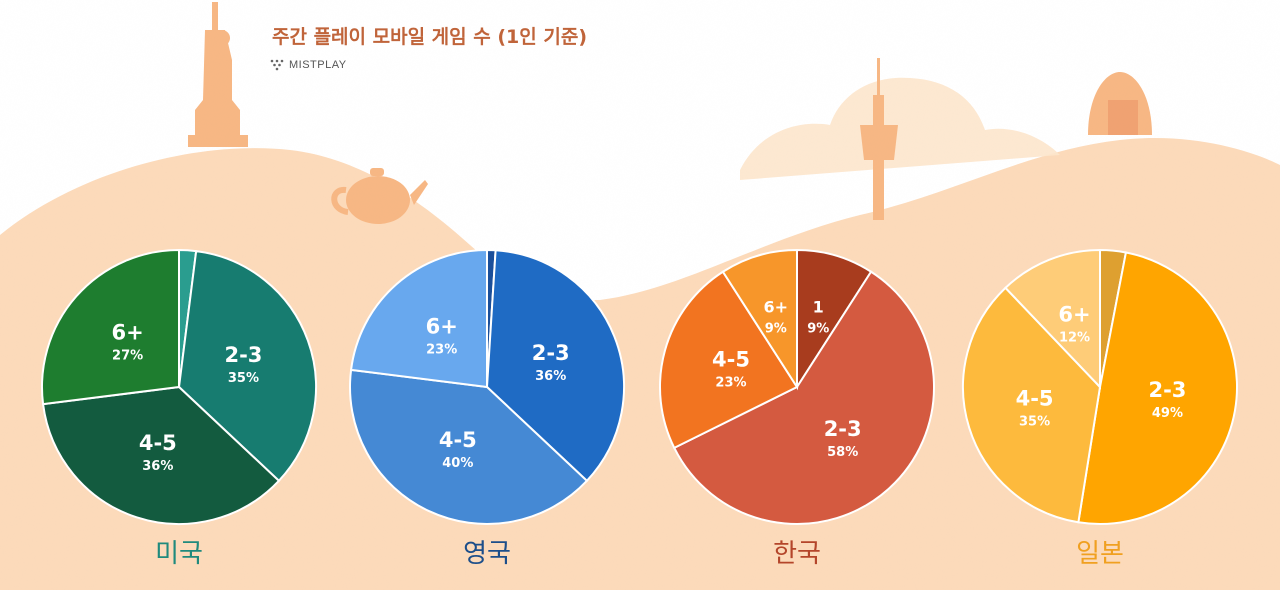 This screenshot has height=590, width=1280. What do you see at coordinates (457, 463) in the screenshot?
I see `slice-percent-label: 40%` at bounding box center [457, 463].